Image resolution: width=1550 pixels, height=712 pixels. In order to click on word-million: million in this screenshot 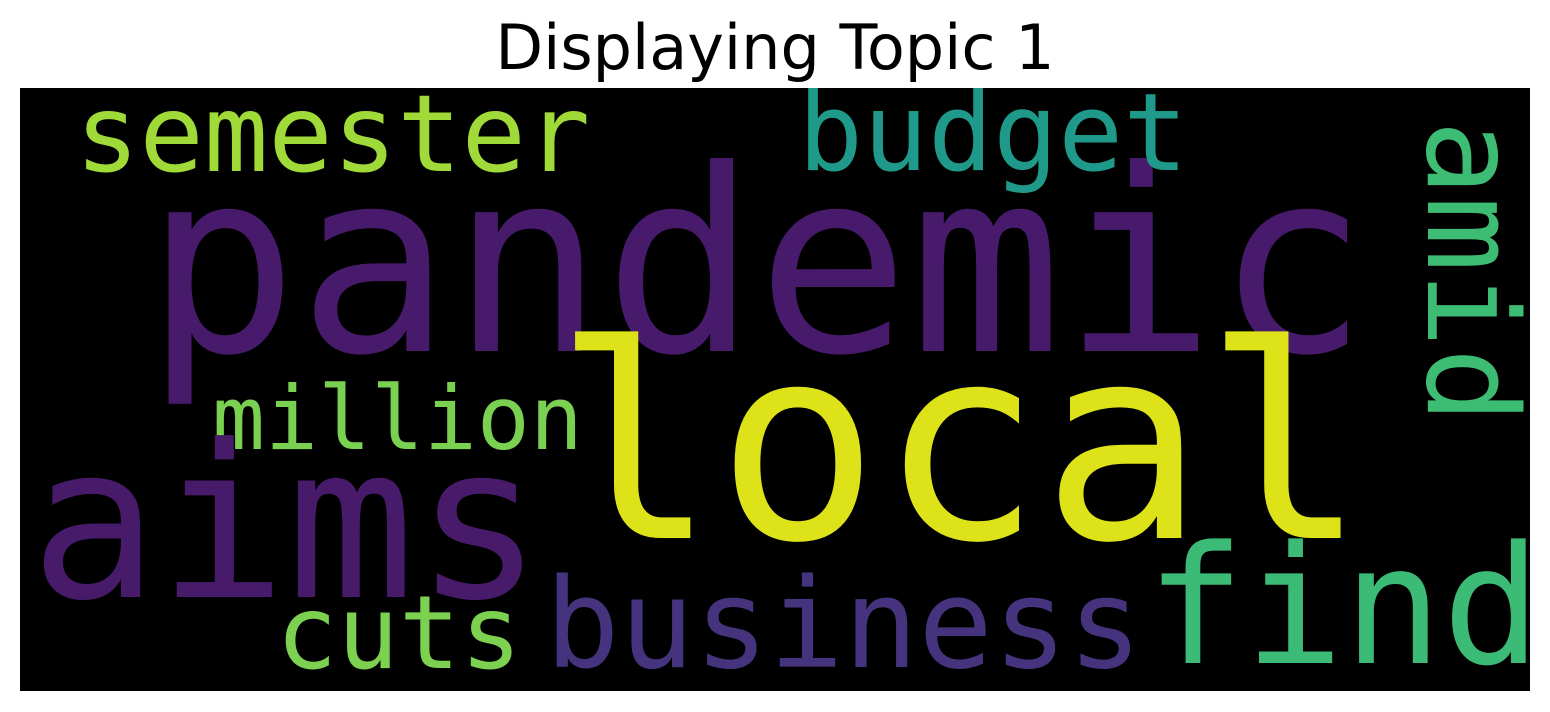, I will do `click(397, 418)`.